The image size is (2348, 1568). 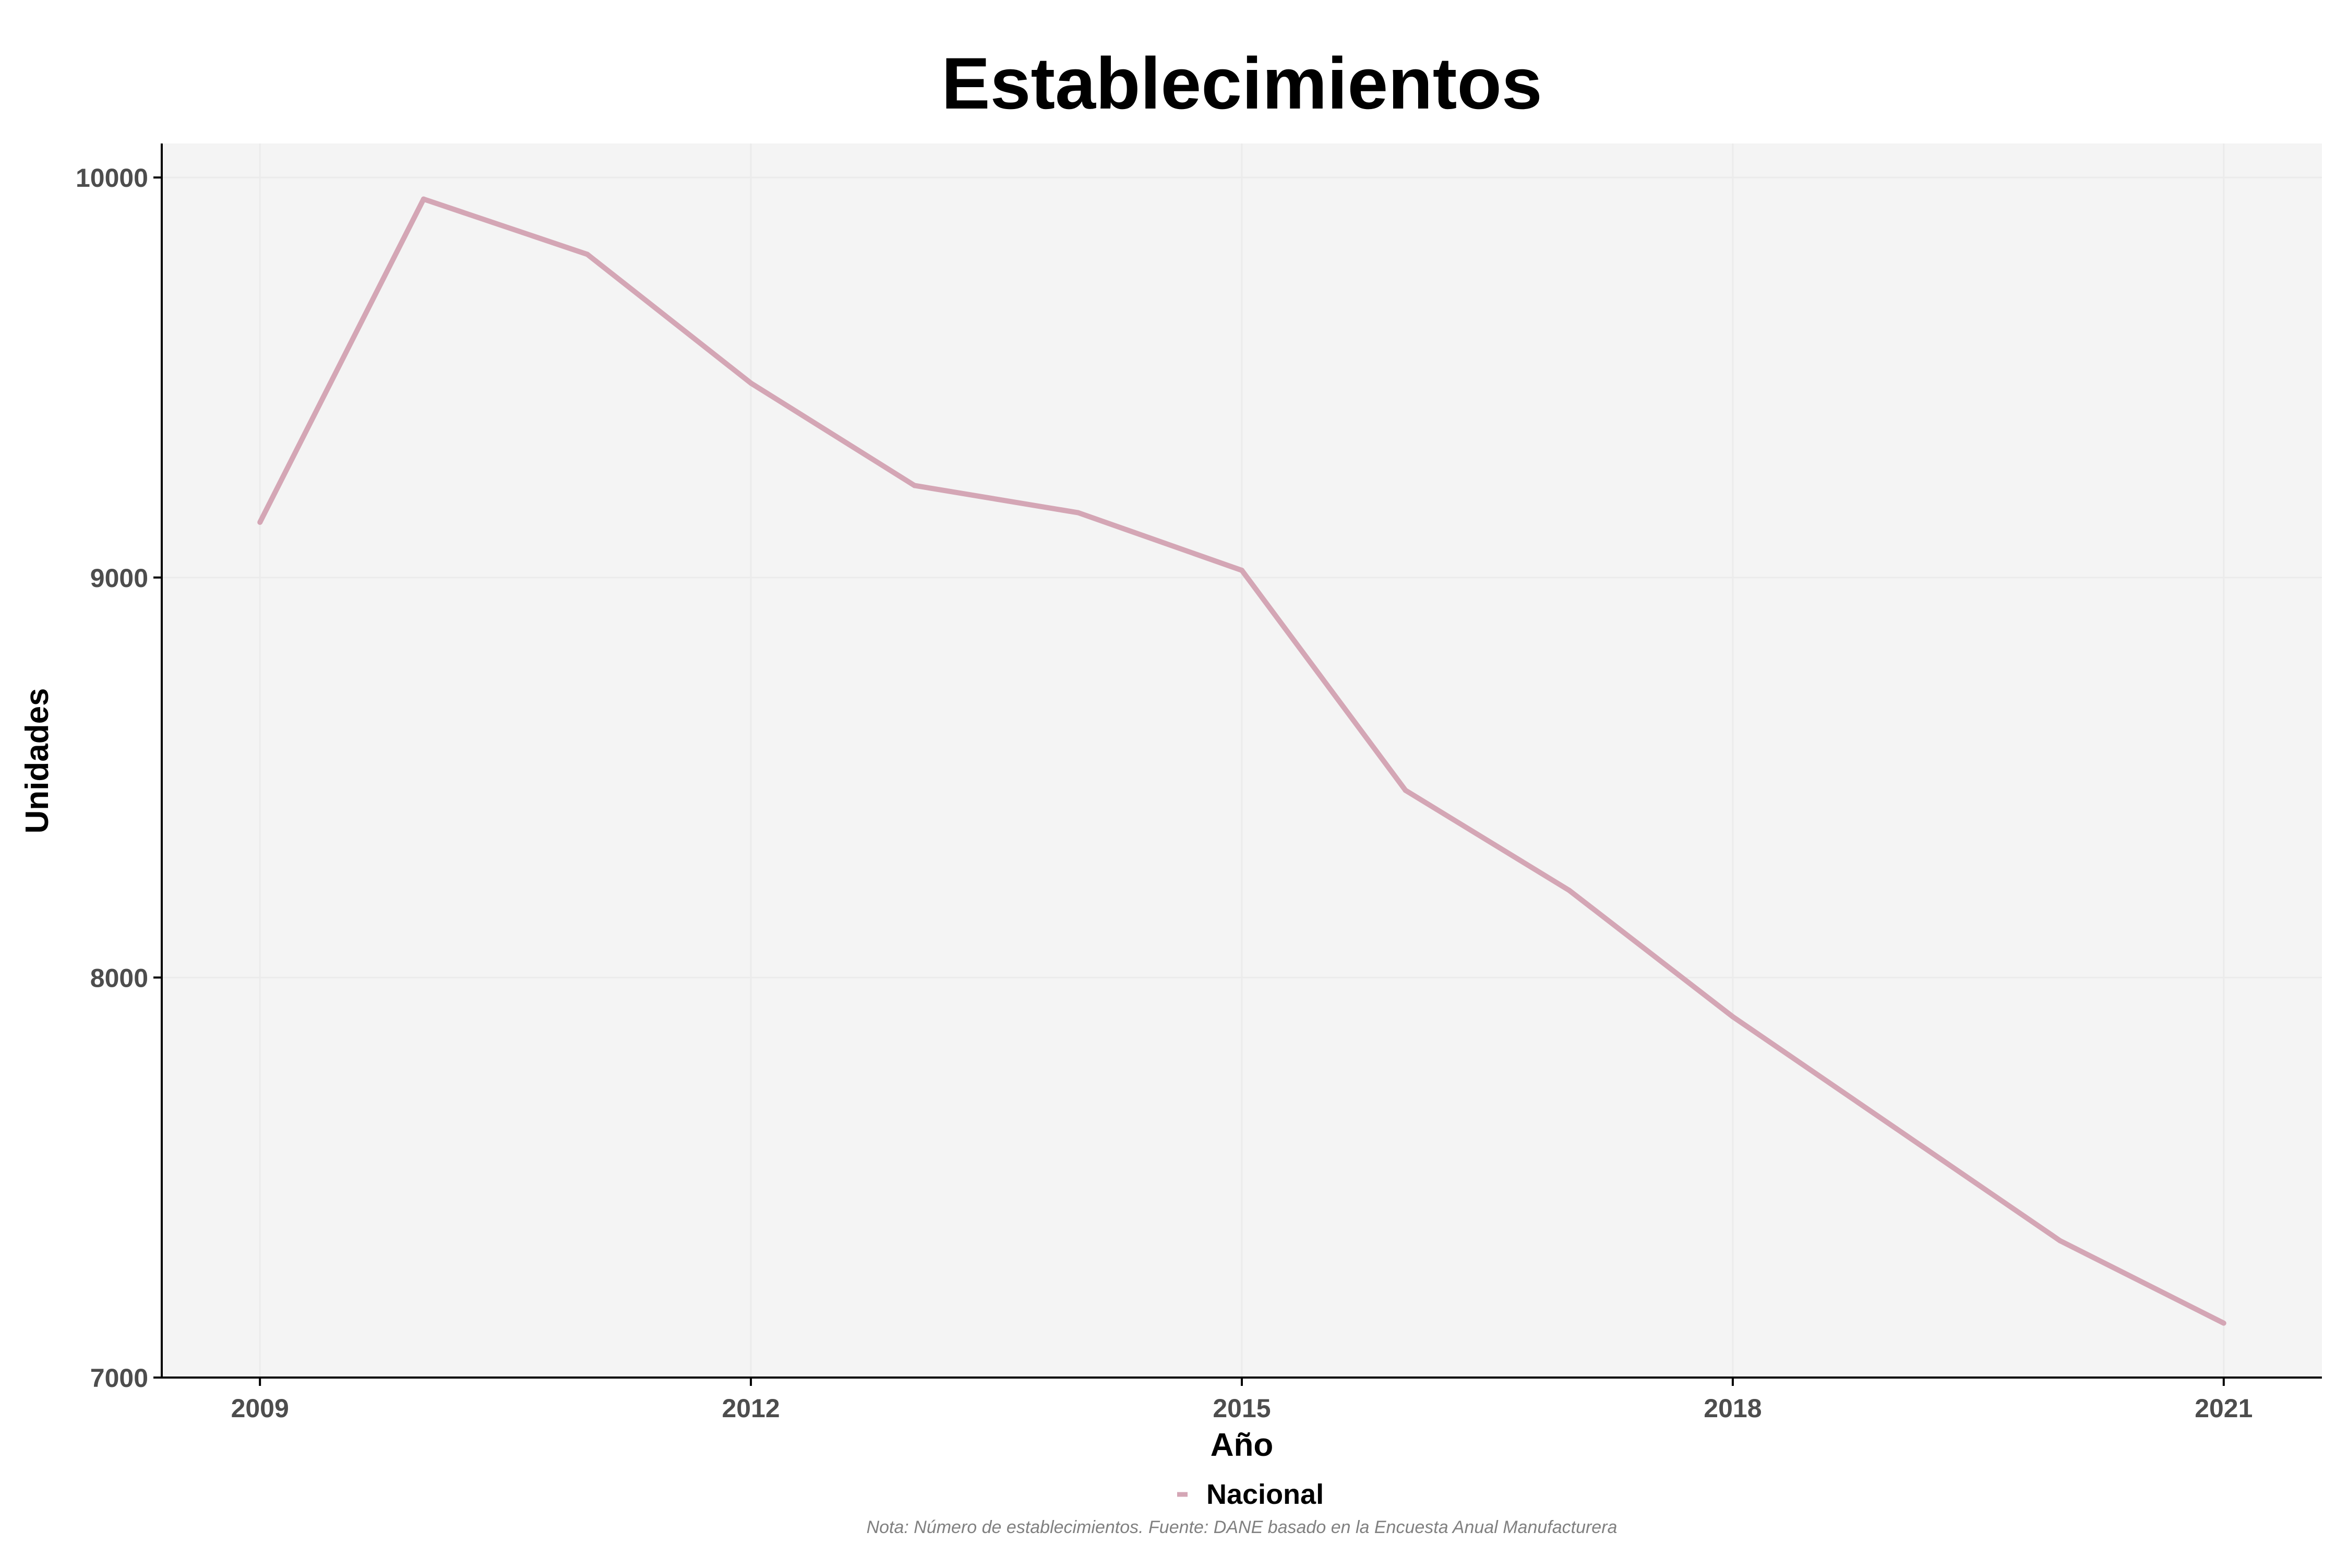 I want to click on legend: Nacional, so click(x=1251, y=1495).